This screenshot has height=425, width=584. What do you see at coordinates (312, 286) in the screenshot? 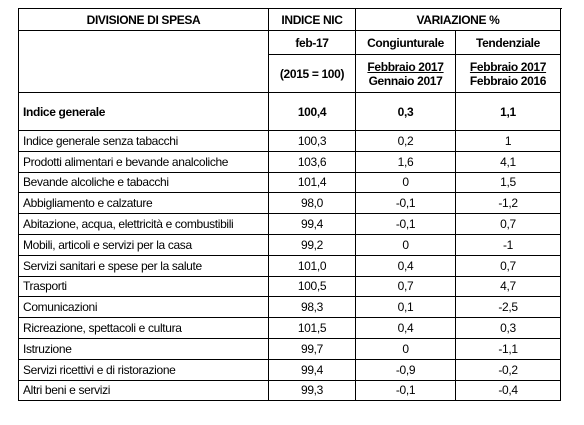
I see `value-cell: 100,5` at bounding box center [312, 286].